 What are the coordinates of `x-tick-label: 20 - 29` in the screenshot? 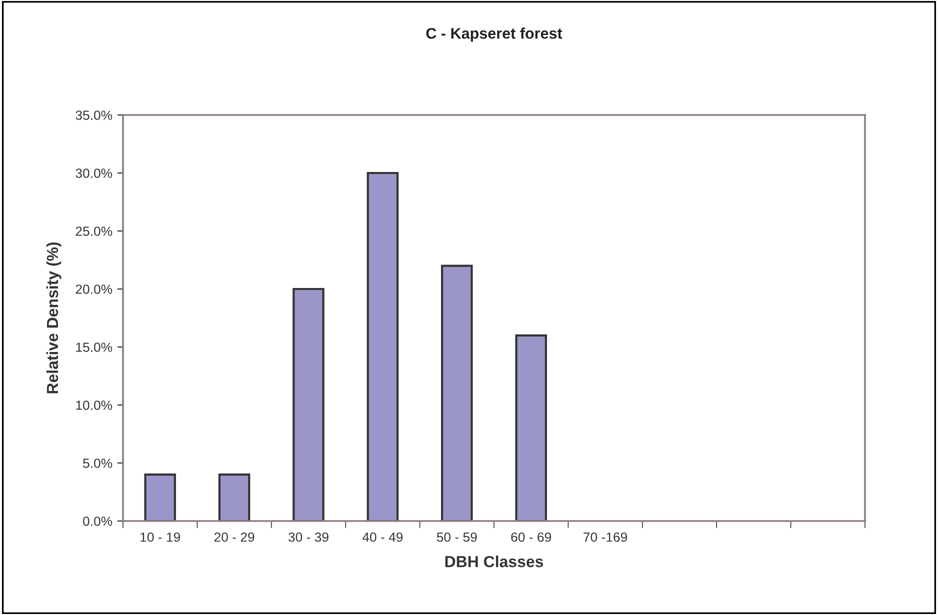 It's located at (234, 537).